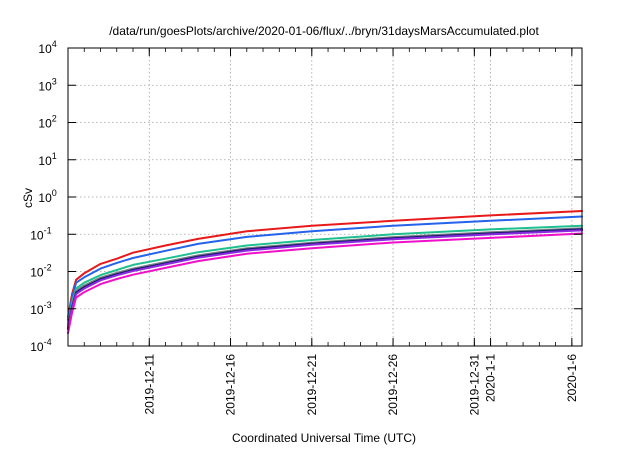 The width and height of the screenshot is (640, 453). Describe the element at coordinates (312, 385) in the screenshot. I see `x-tick-label: 2019-12-21` at that location.